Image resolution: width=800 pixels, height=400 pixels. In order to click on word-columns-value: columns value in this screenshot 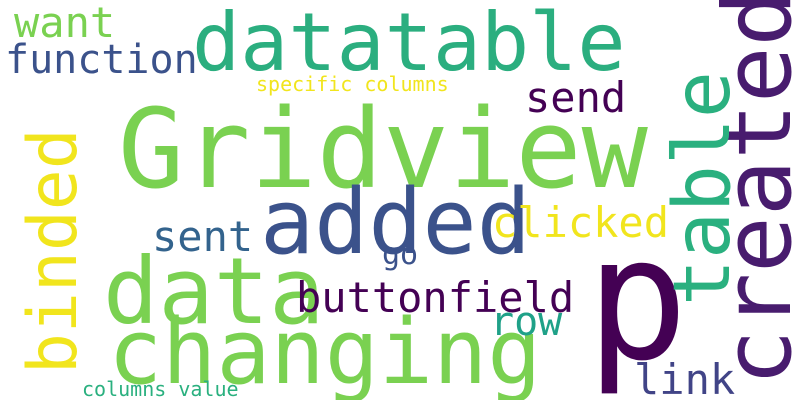, I will do `click(160, 388)`.